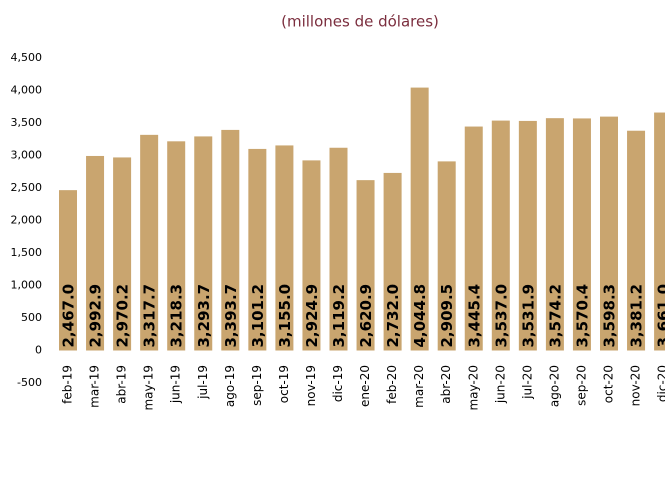 Image resolution: width=665 pixels, height=483 pixels. I want to click on value-label: 4,044.8, so click(420, 316).